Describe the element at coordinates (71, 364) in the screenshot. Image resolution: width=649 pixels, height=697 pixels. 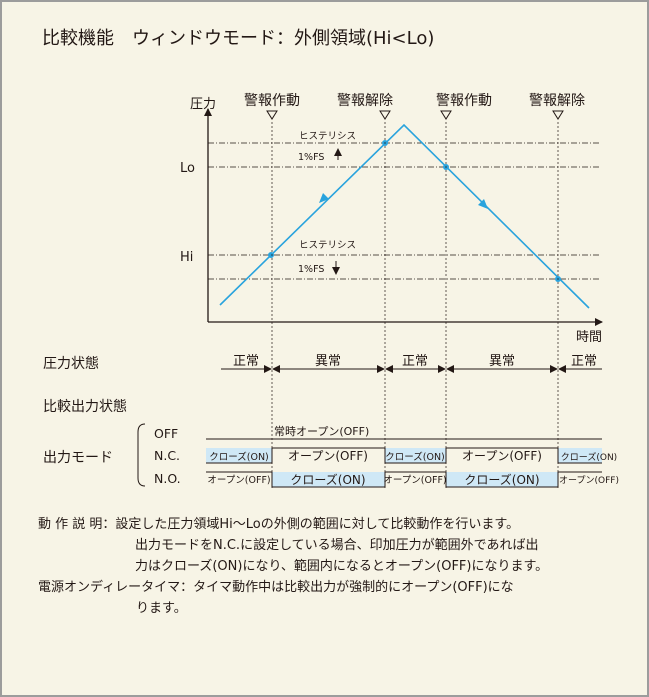
I see `pressure-state-label: 圧力状態` at that location.